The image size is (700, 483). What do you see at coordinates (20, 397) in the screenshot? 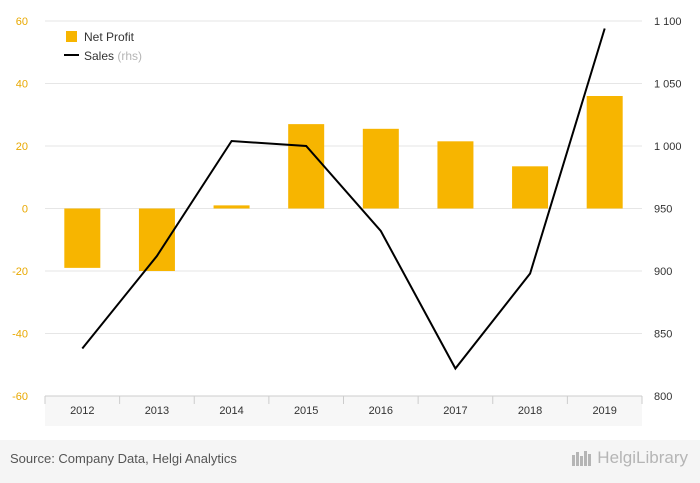
I see `y-left-tick-label: -60` at bounding box center [20, 397].